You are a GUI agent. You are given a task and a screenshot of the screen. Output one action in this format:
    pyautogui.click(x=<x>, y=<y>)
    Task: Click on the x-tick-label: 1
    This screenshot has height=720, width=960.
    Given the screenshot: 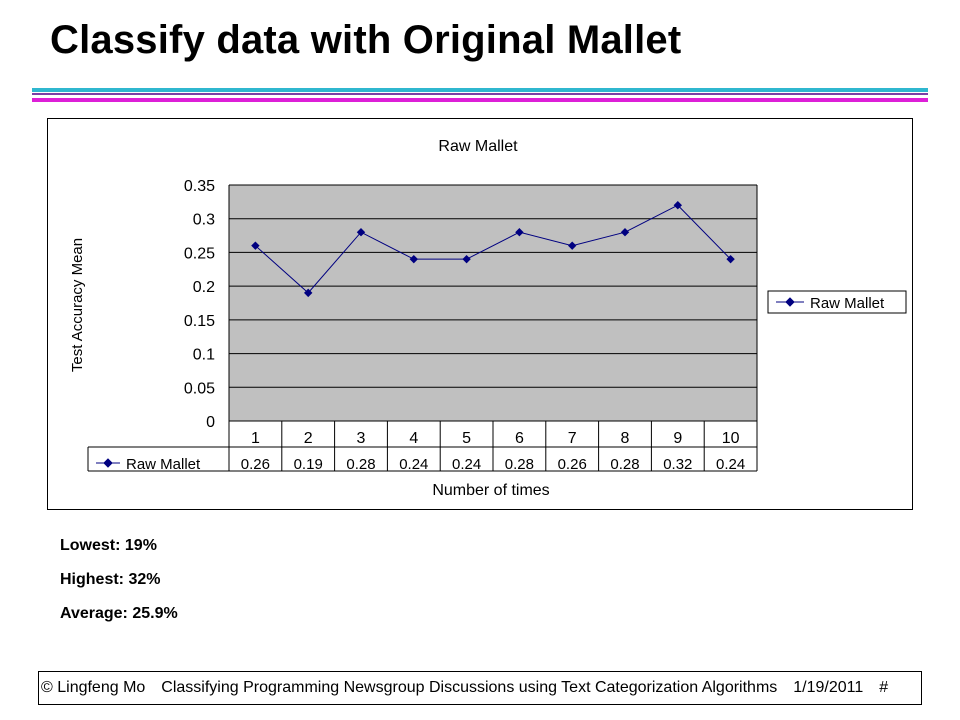 What is the action you would take?
    pyautogui.click(x=255, y=438)
    